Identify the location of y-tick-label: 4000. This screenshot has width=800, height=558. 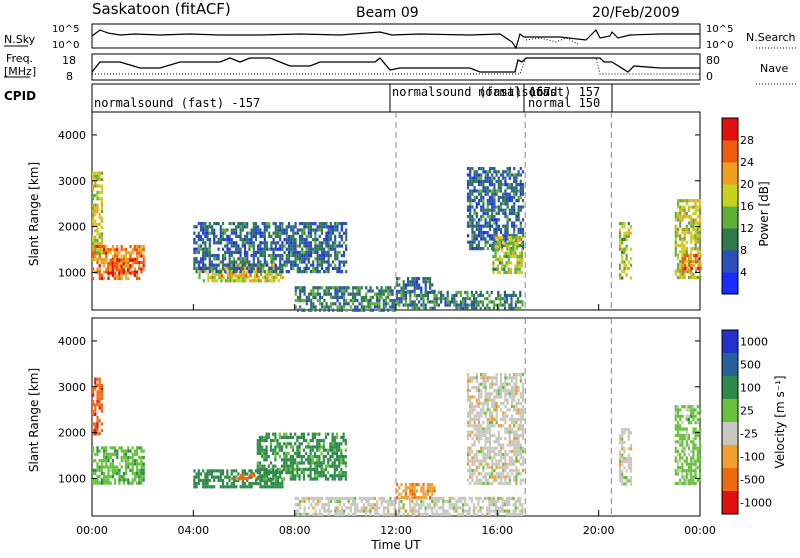
(72, 341).